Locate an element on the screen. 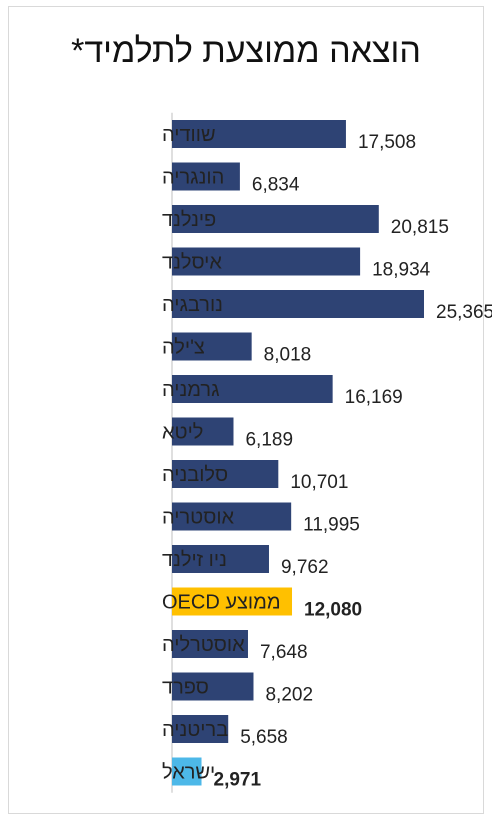  category-label: ישראל is located at coordinates (188, 773).